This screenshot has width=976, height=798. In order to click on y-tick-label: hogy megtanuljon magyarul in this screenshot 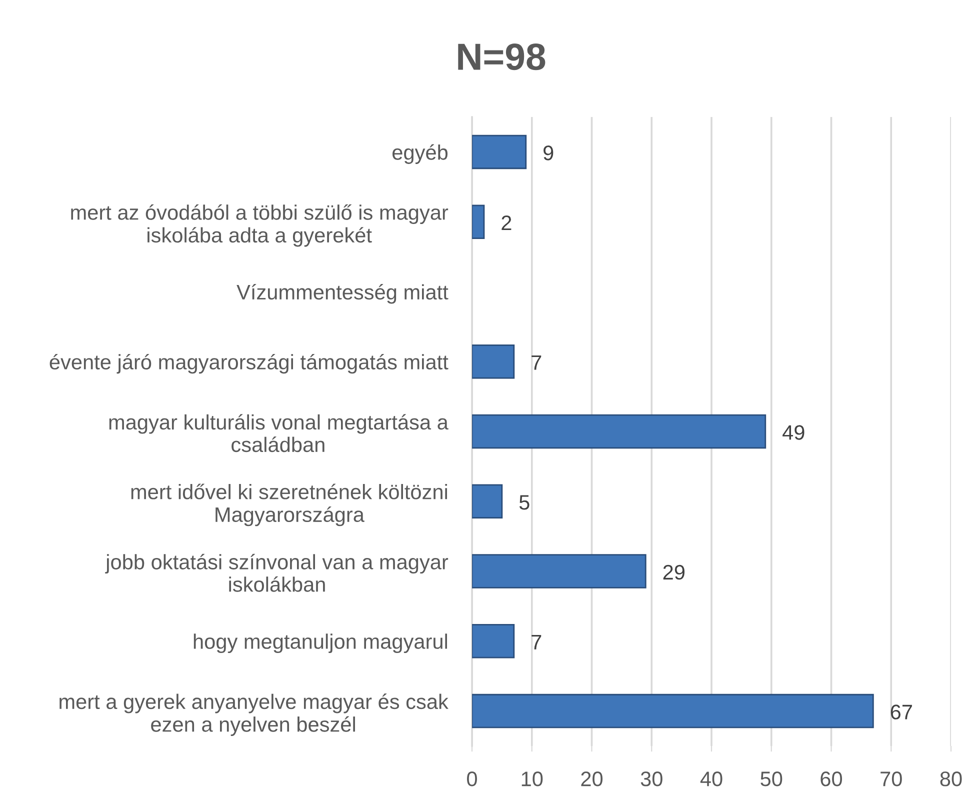, I will do `click(321, 644)`.